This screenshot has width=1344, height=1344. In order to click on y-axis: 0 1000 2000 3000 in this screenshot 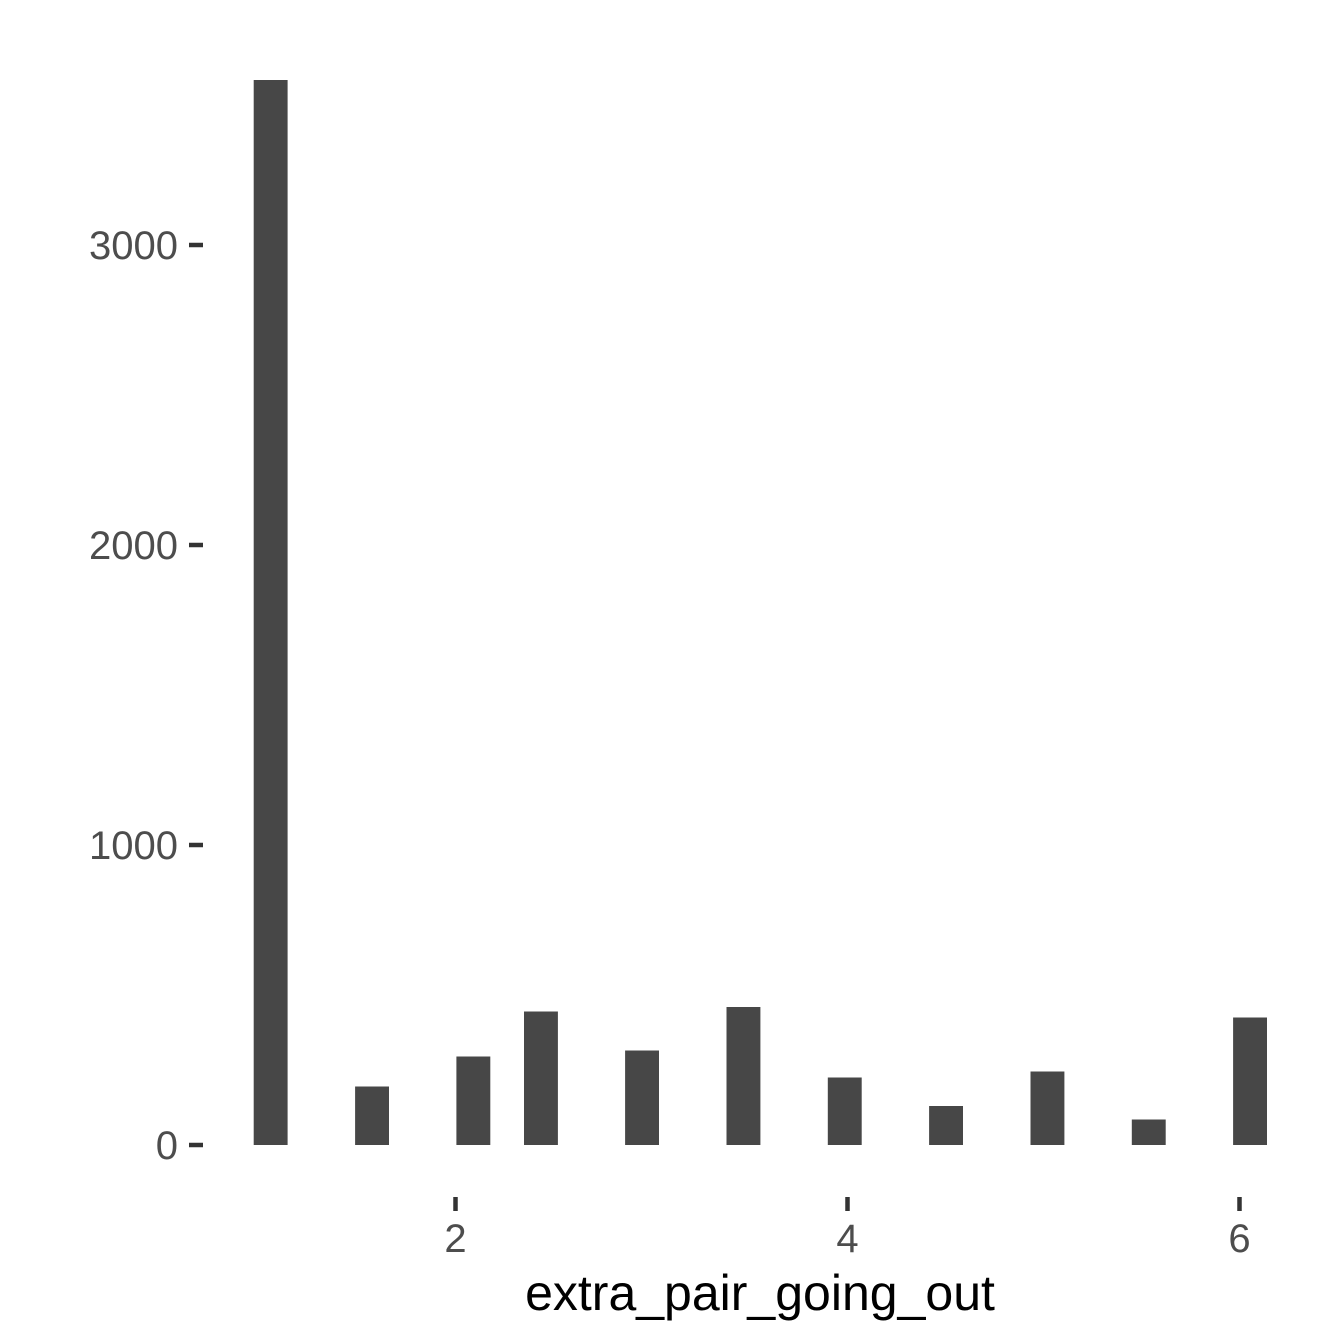, I will do `click(146, 696)`.